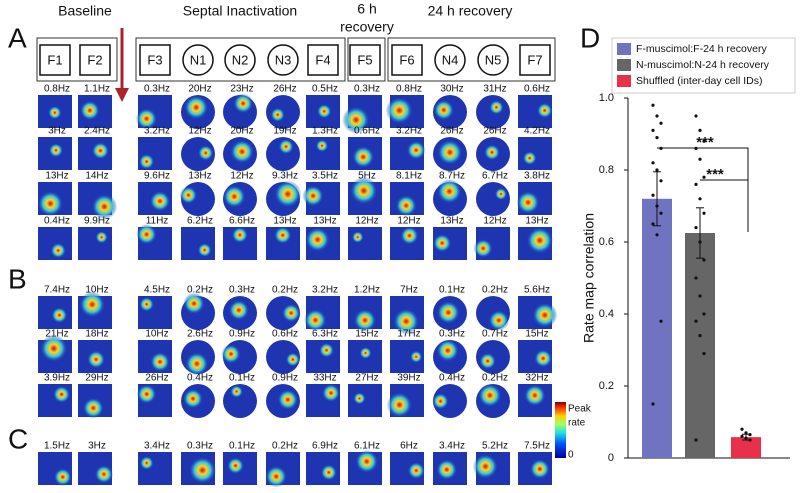 Image resolution: width=800 pixels, height=493 pixels. What do you see at coordinates (157, 131) in the screenshot?
I see `rate-label: 3.2Hz` at bounding box center [157, 131].